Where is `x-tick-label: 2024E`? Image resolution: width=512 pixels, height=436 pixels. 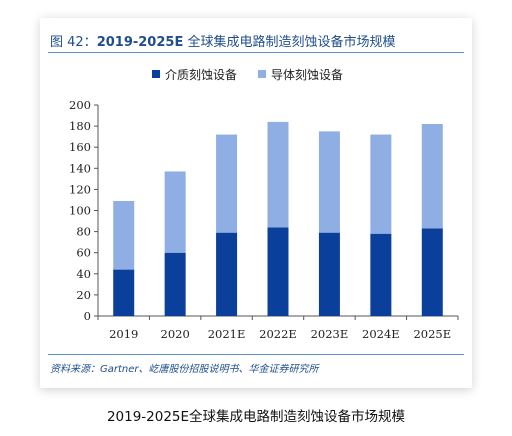
x-tick-label: 2024E is located at coordinates (381, 334).